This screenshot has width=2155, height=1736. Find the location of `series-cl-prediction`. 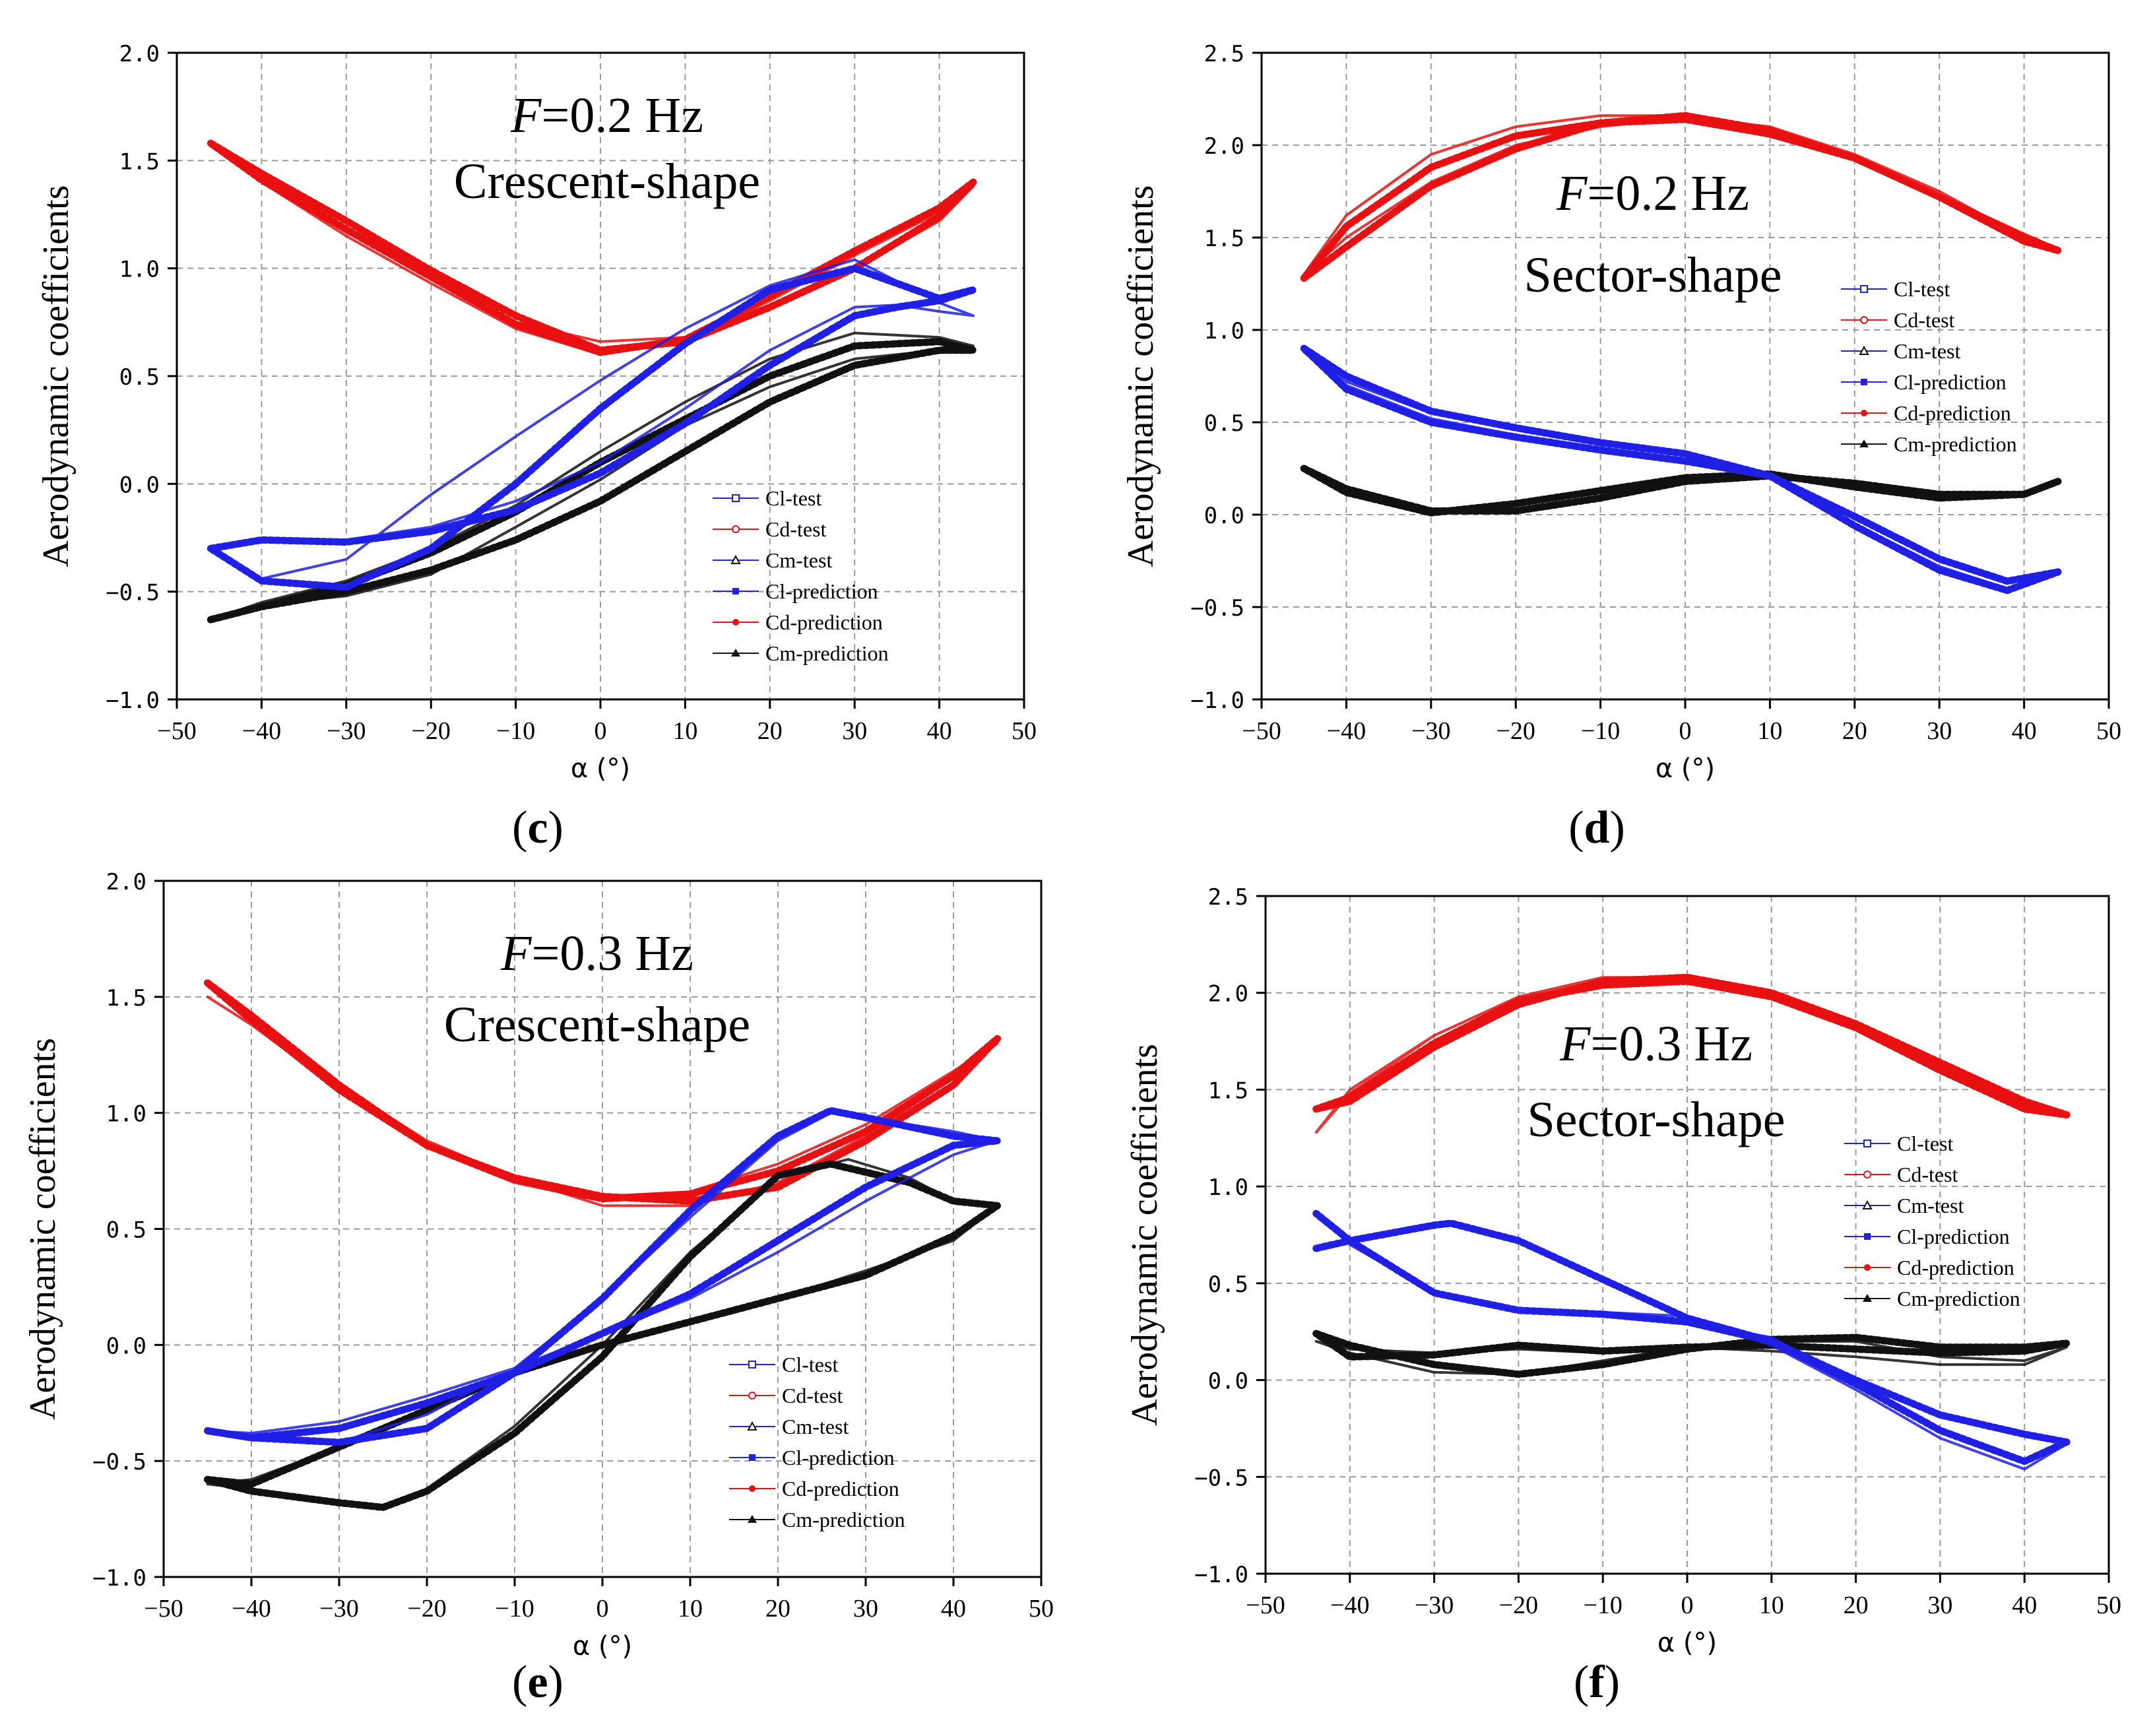

series-cl-prediction is located at coordinates (592, 428).